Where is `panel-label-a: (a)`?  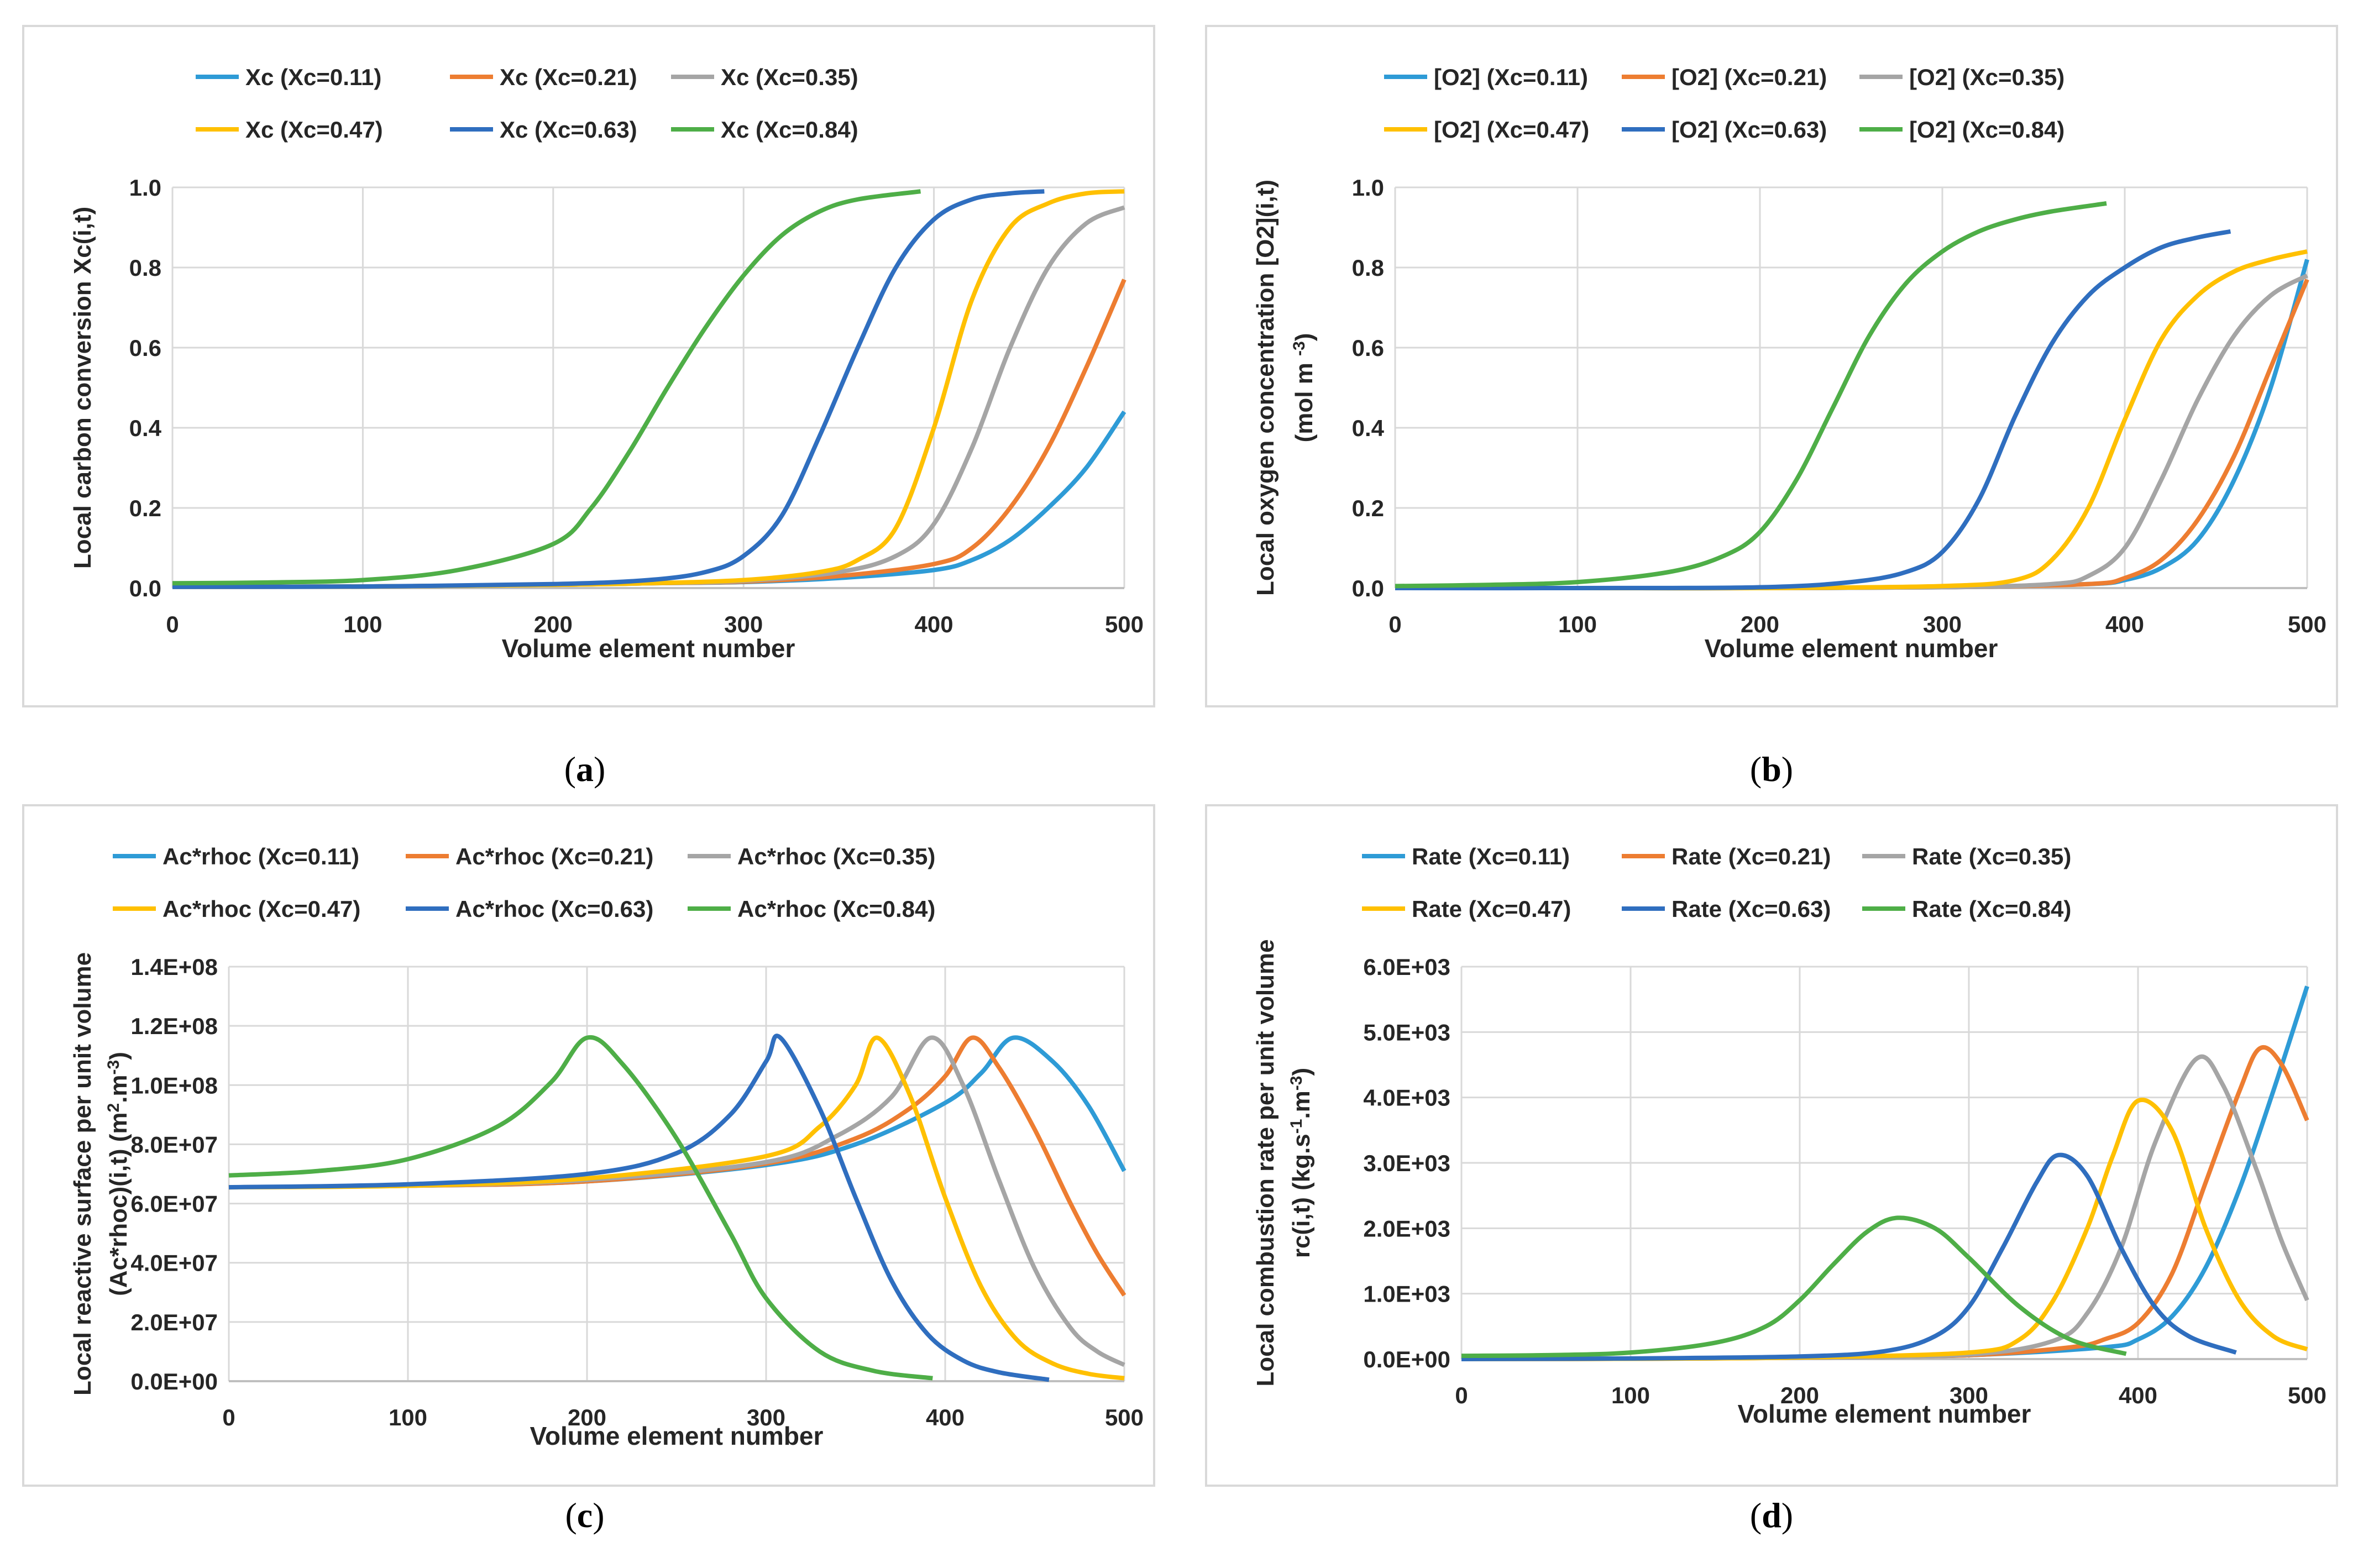 panel-label-a: (a) is located at coordinates (585, 769).